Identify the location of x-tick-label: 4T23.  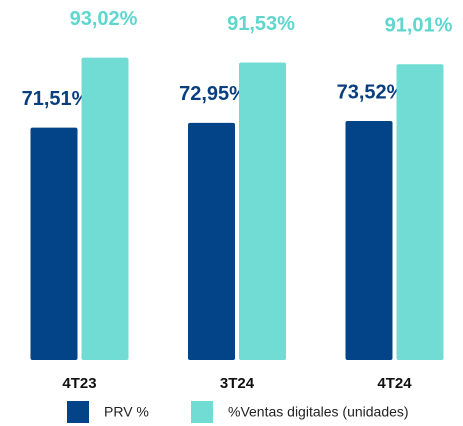
(79, 383).